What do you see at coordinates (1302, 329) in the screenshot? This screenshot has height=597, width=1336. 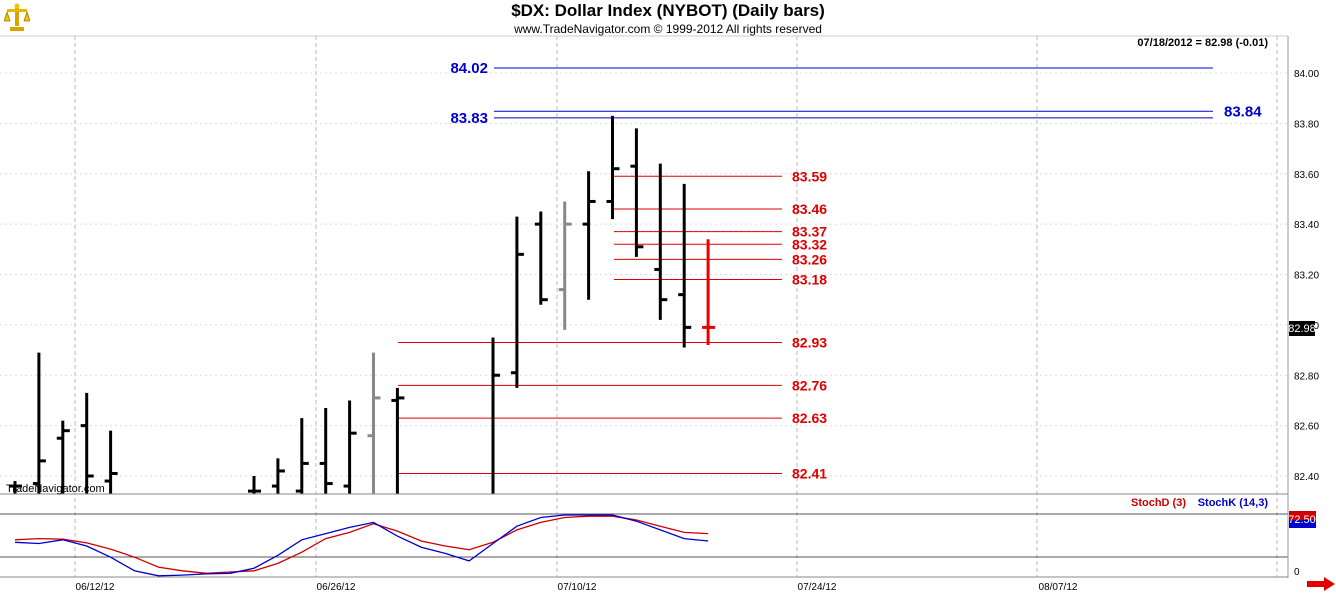 I see `current-price-tag: 82.98` at bounding box center [1302, 329].